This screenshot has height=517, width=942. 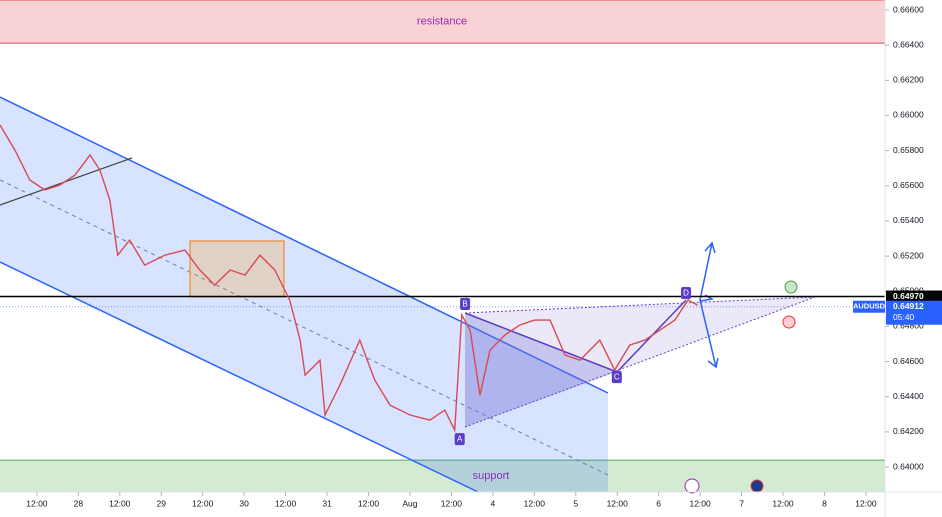 I want to click on pattern-label: C, so click(x=617, y=377).